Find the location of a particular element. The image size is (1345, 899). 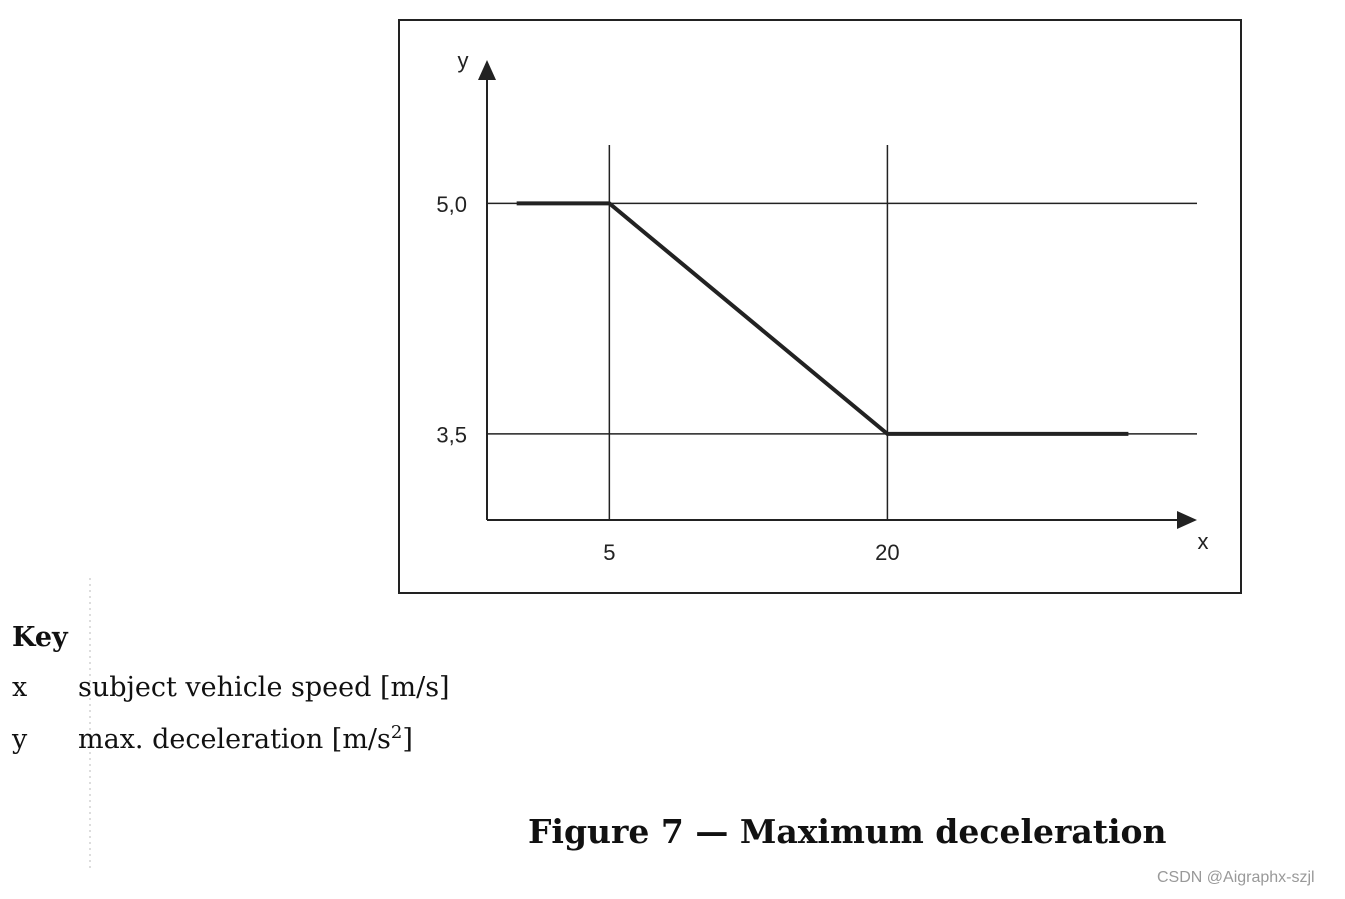

x-tick-label: 20 is located at coordinates (887, 552).